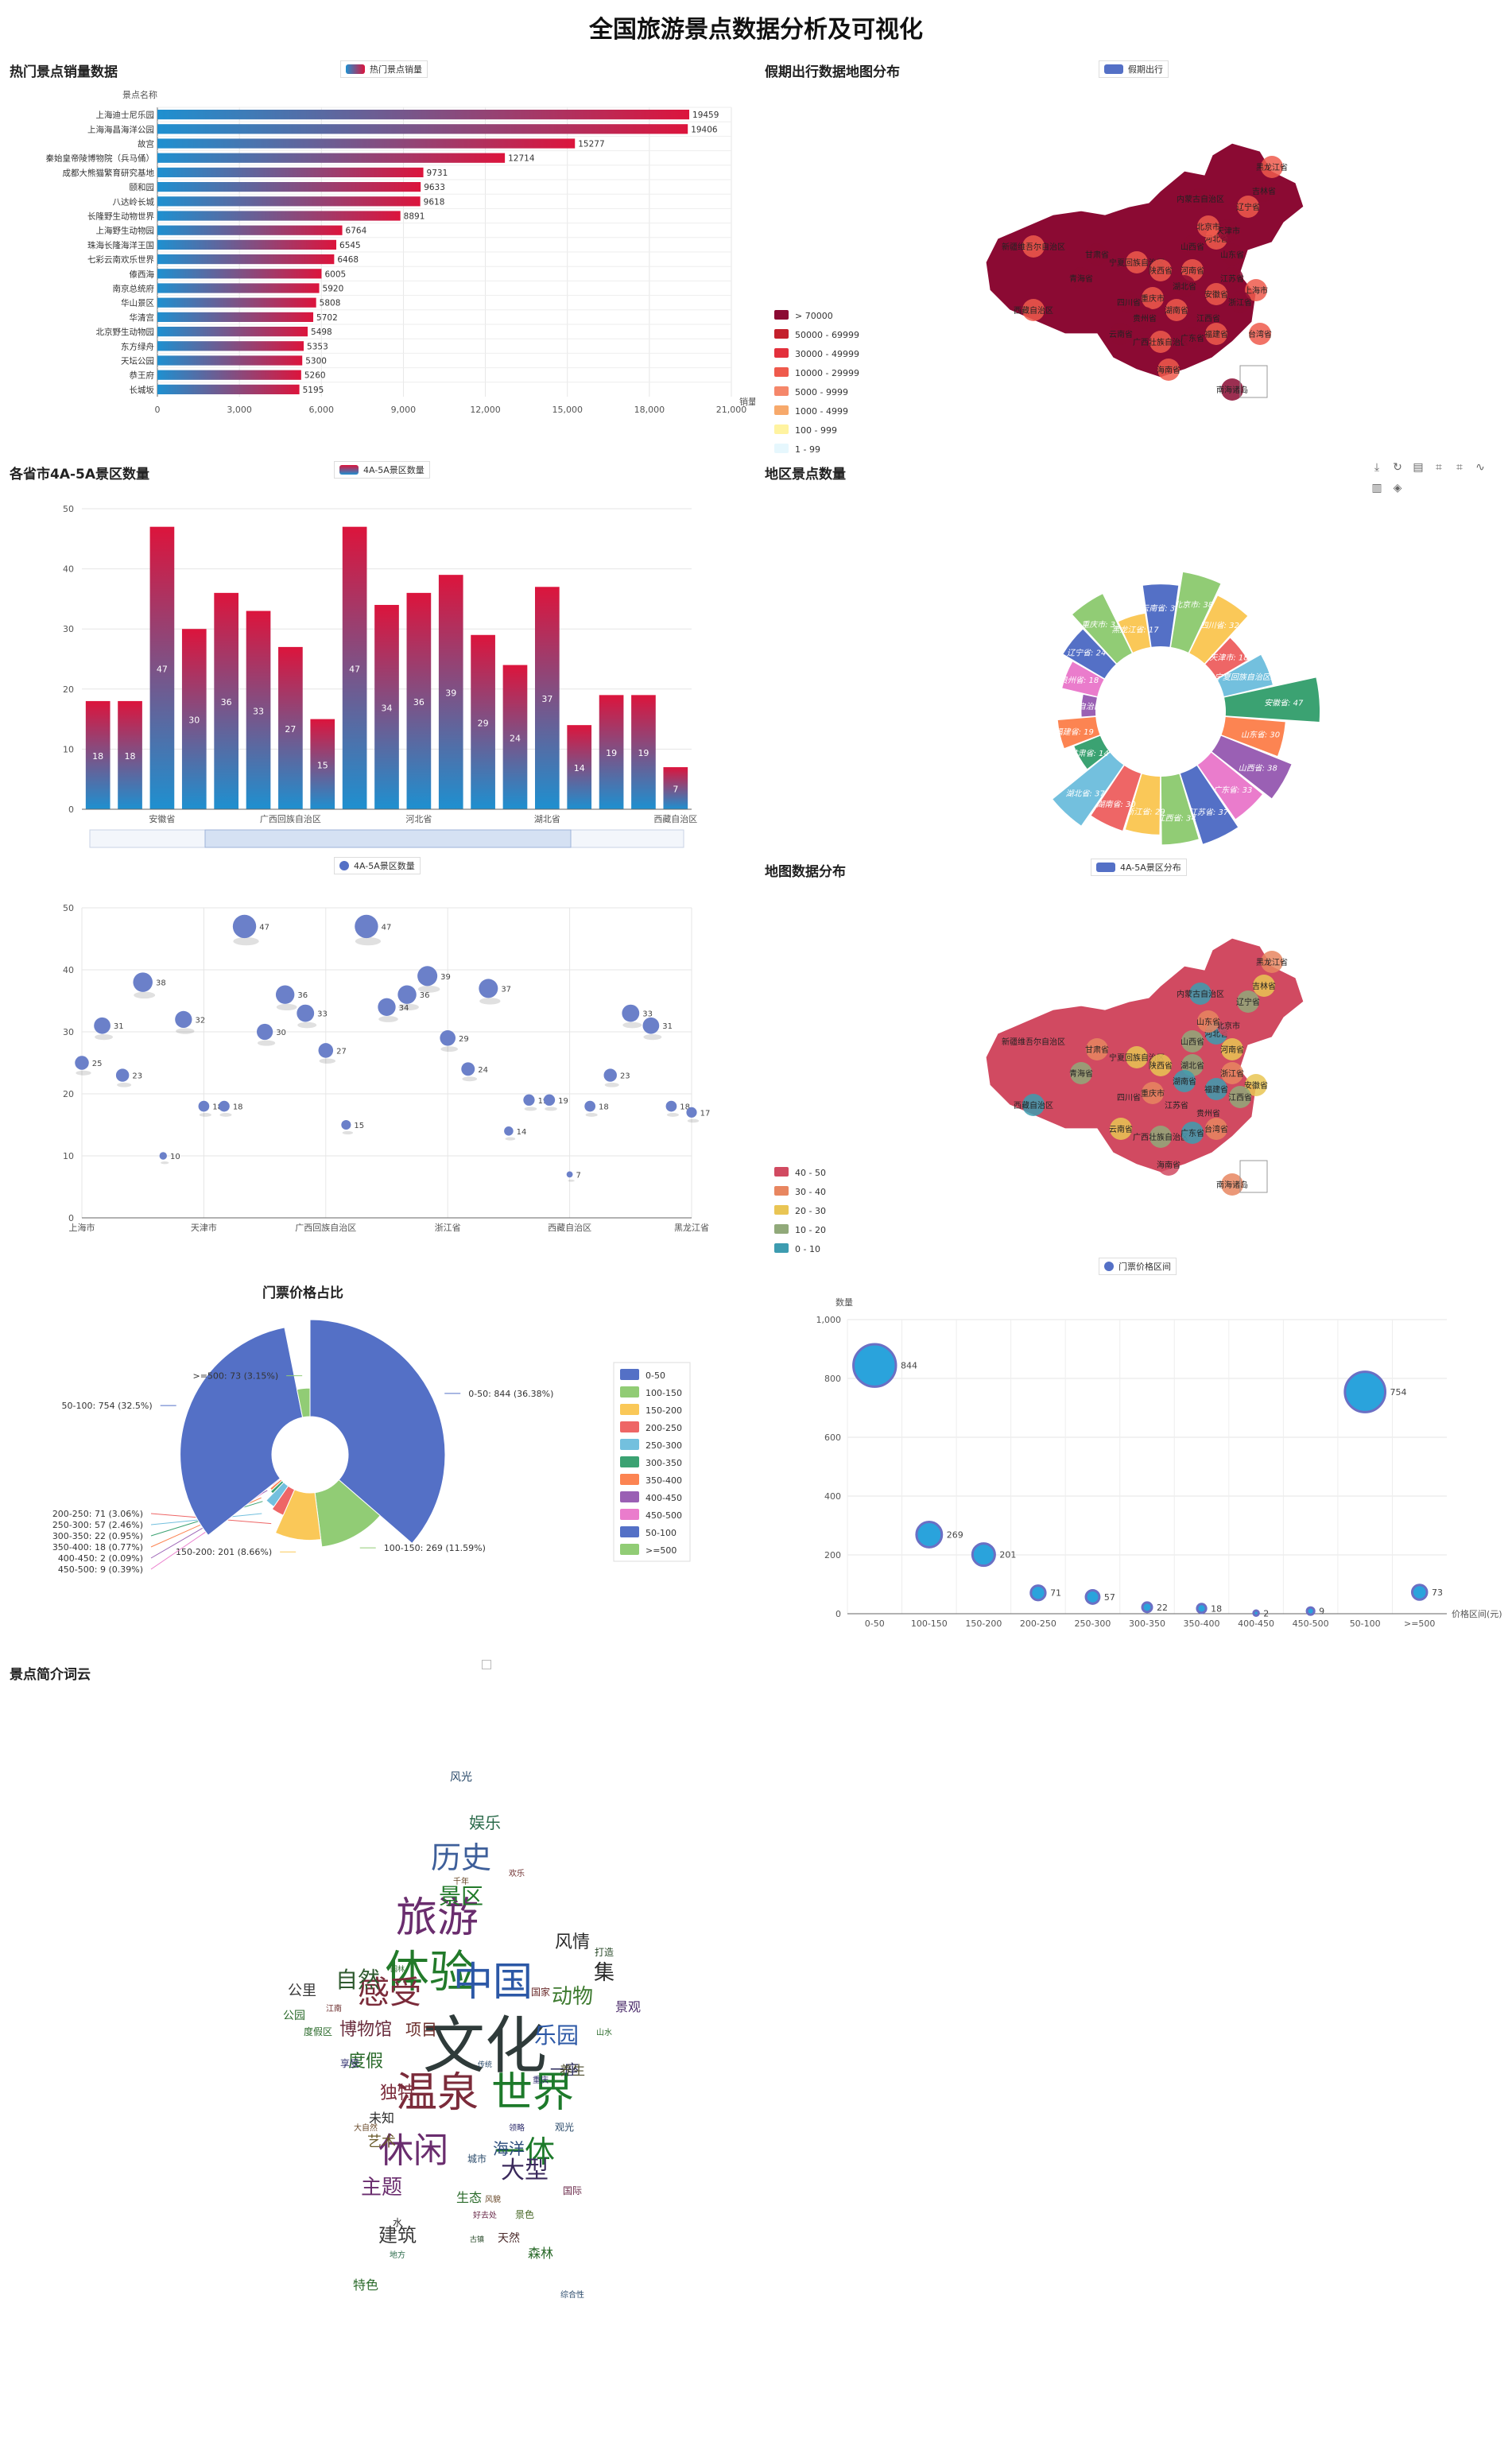 The width and height of the screenshot is (1512, 2450). I want to click on line-switch-icon: ∿, so click(1480, 467).